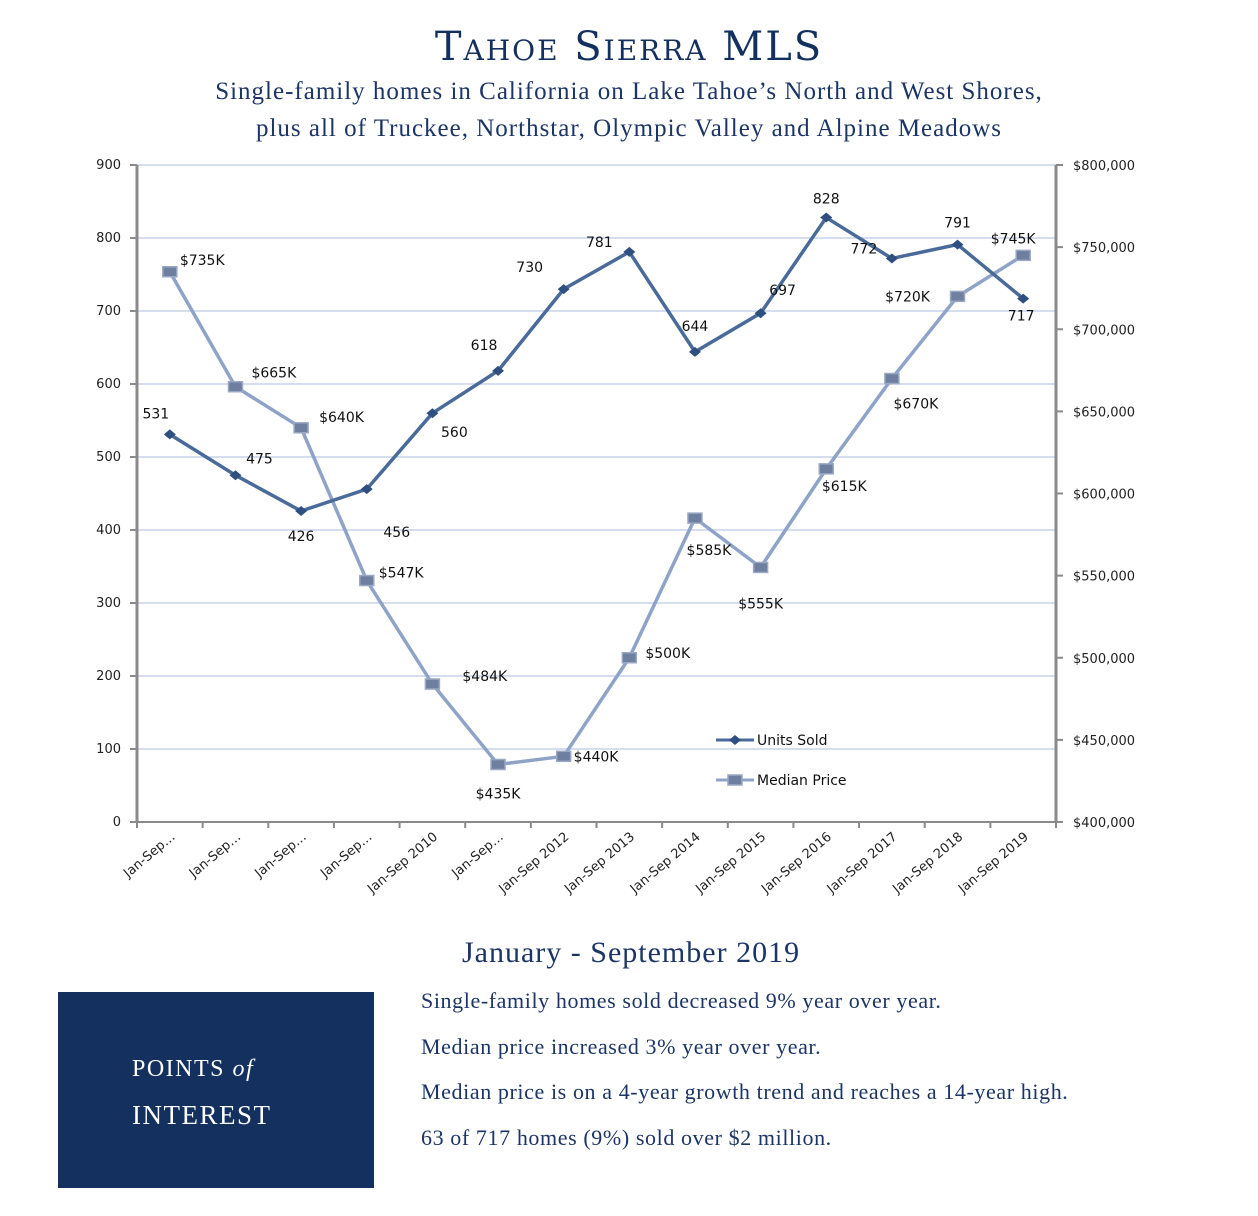 This screenshot has height=1216, width=1258. Describe the element at coordinates (599, 864) in the screenshot. I see `x-axis-tick-label: Jan-Sep 2013` at that location.